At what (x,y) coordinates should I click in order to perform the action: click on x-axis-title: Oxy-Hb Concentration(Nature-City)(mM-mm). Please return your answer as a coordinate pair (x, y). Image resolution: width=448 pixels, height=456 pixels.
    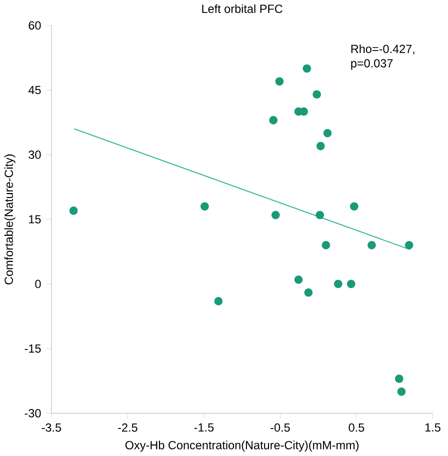
    Looking at the image, I should click on (241, 446).